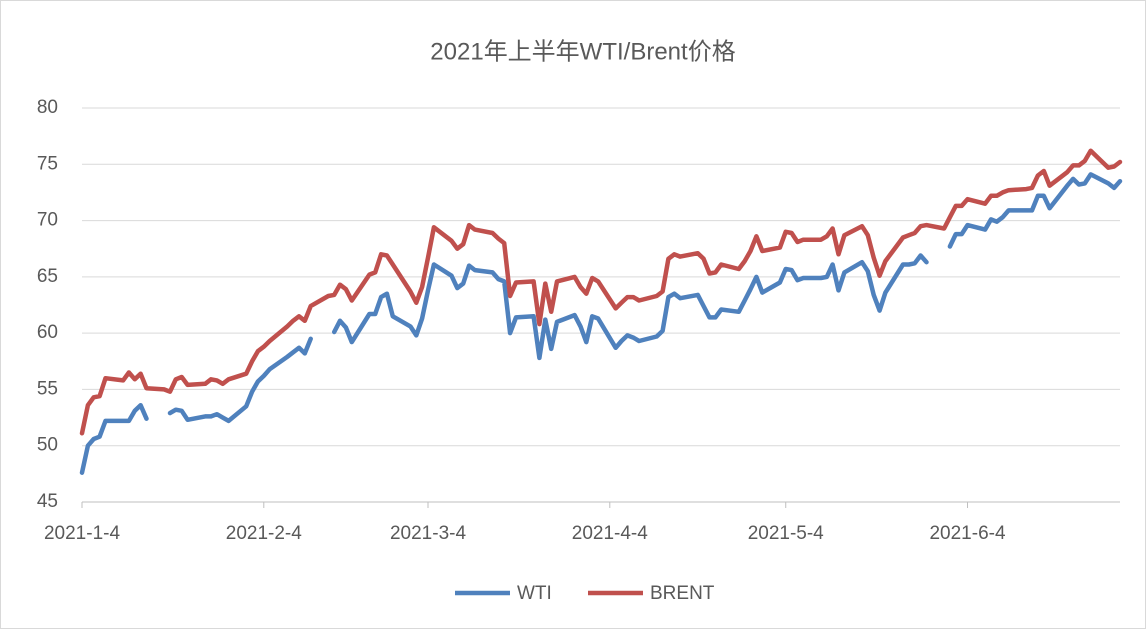  I want to click on y-tick-label: 45, so click(47, 501).